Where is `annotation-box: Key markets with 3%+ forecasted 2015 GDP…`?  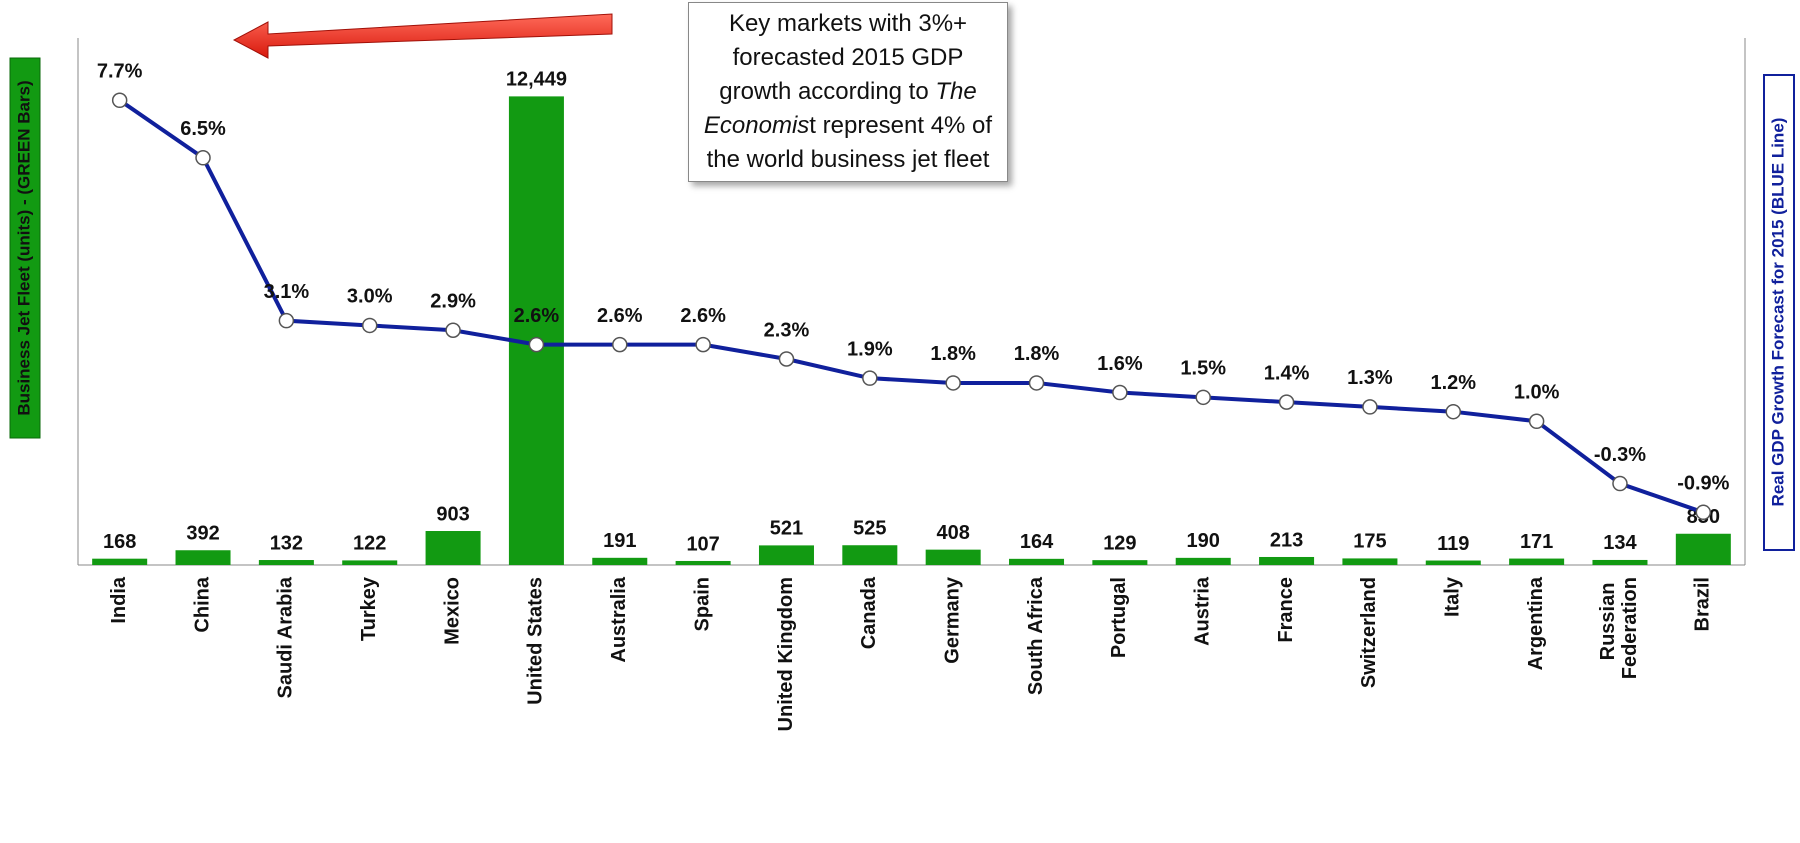 annotation-box: Key markets with 3%+ forecasted 2015 GDP… is located at coordinates (848, 92).